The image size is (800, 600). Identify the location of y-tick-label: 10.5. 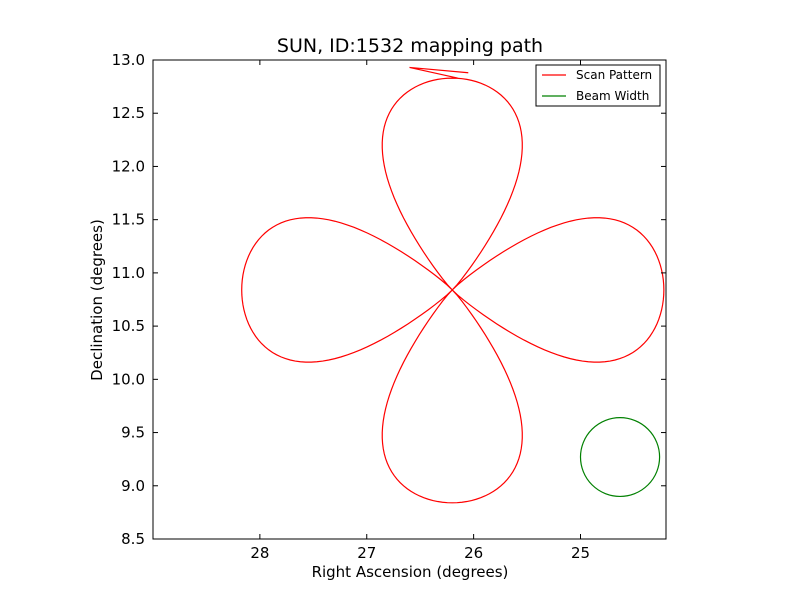
(128, 326).